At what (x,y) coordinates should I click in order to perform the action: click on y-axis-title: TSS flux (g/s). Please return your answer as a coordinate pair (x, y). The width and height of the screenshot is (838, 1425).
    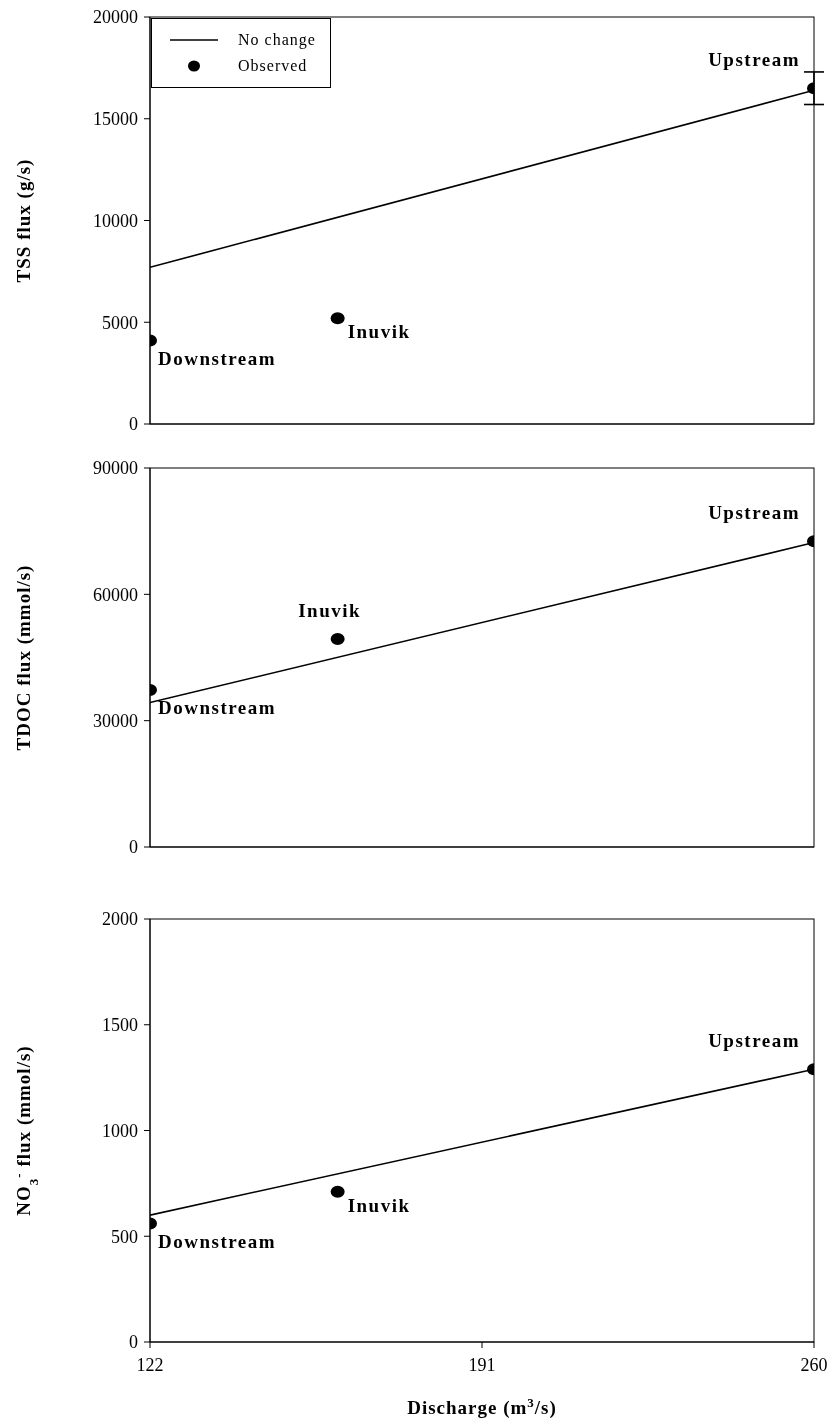
    Looking at the image, I should click on (24, 220).